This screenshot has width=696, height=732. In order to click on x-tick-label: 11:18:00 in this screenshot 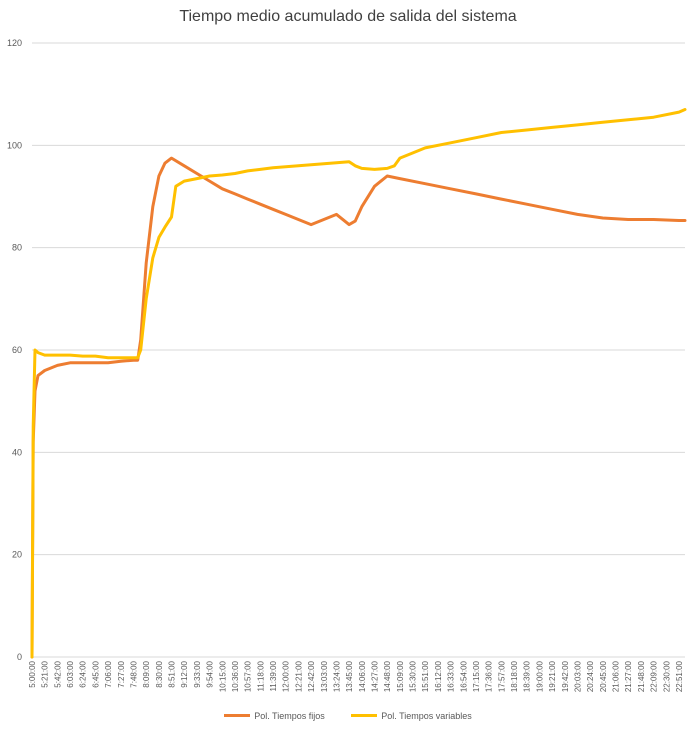, I will do `click(260, 675)`.